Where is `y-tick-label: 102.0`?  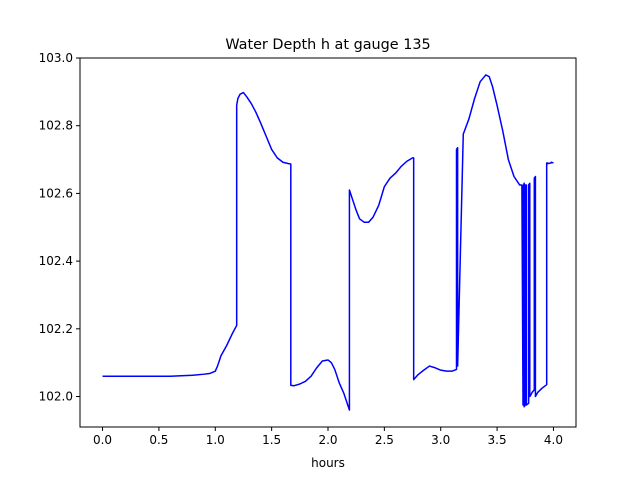
y-tick-label: 102.0 is located at coordinates (56, 397).